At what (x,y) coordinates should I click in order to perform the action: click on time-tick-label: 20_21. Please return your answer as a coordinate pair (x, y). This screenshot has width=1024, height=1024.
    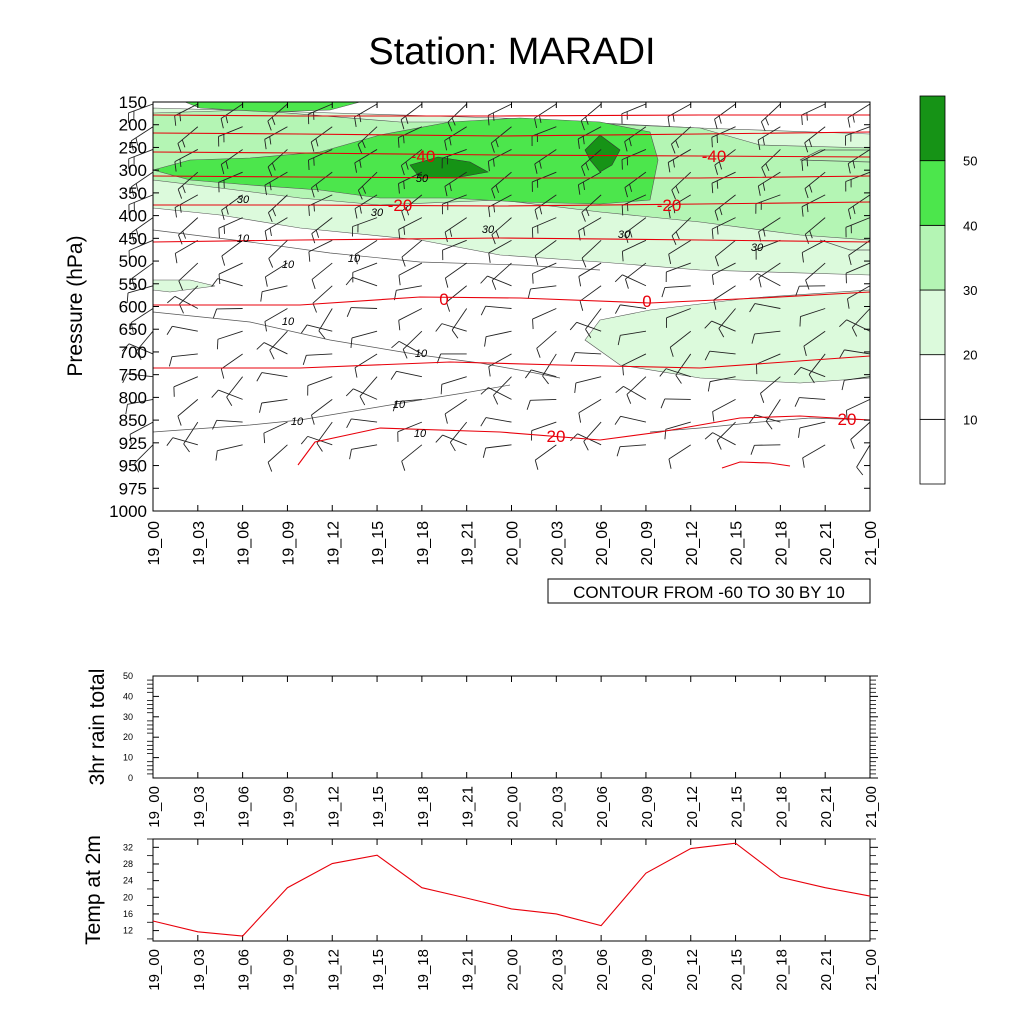
    Looking at the image, I should click on (826, 807).